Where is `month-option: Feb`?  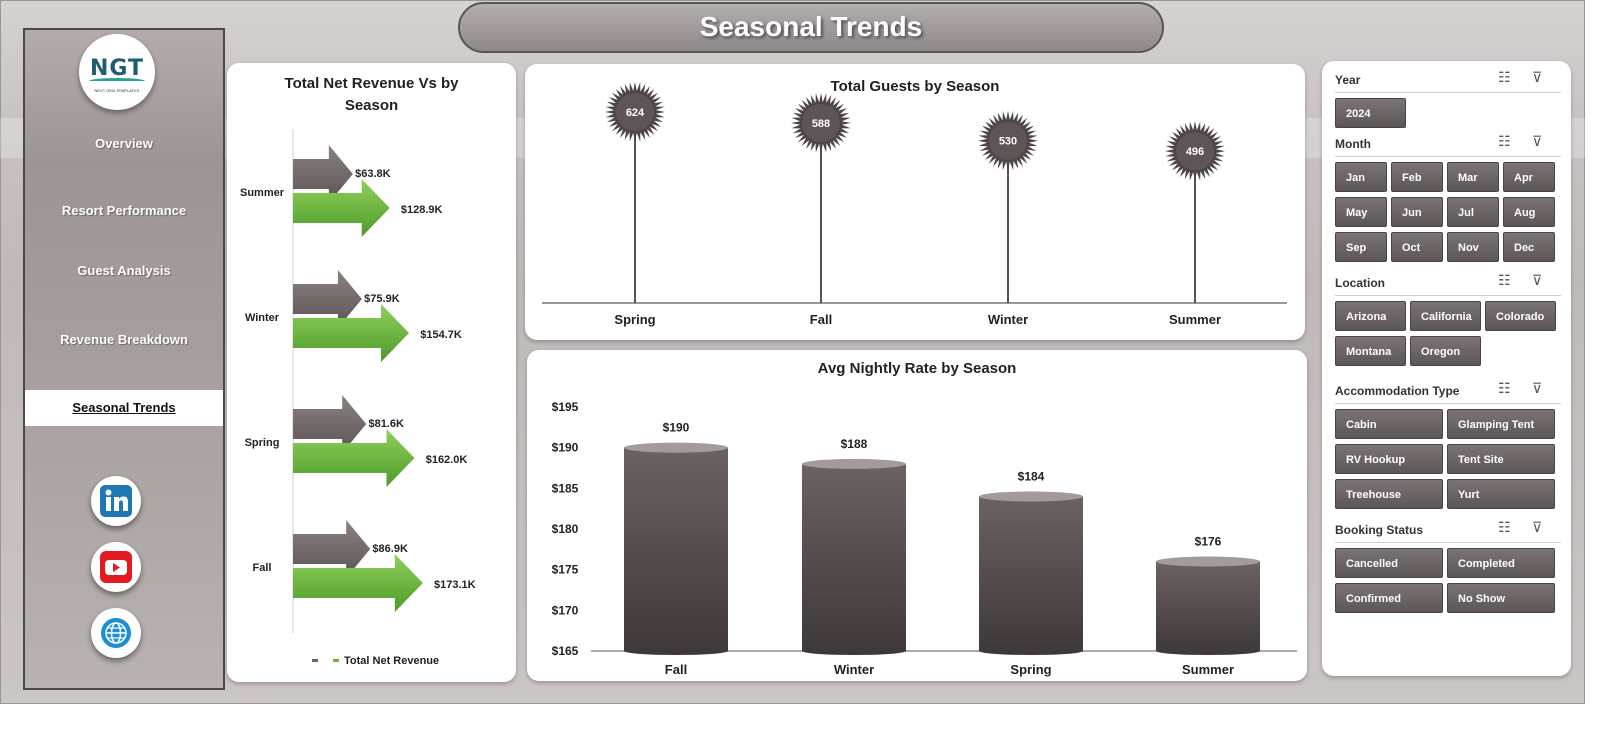
month-option: Feb is located at coordinates (1417, 177).